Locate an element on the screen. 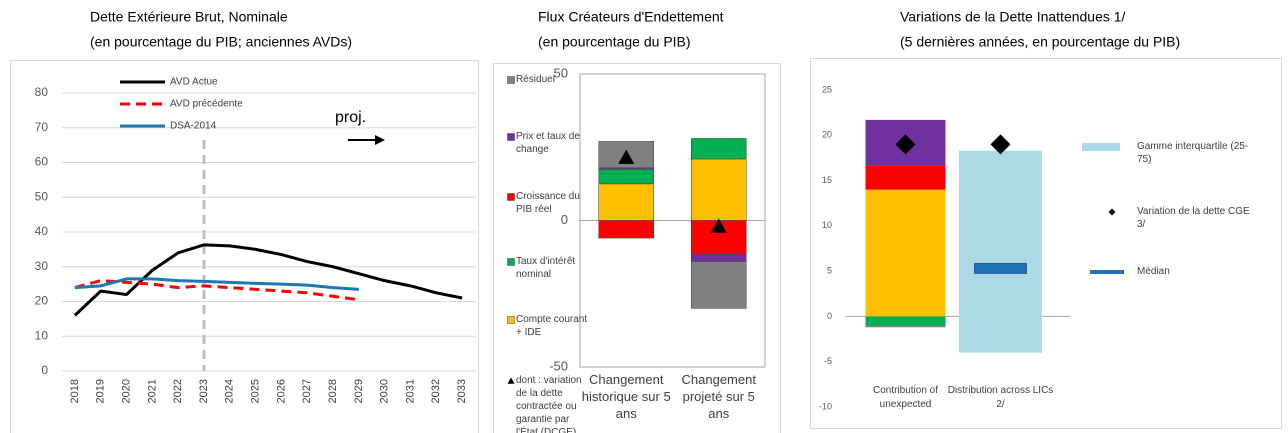  legend-label: Variation de la dette CGE 3/ is located at coordinates (1193, 218).